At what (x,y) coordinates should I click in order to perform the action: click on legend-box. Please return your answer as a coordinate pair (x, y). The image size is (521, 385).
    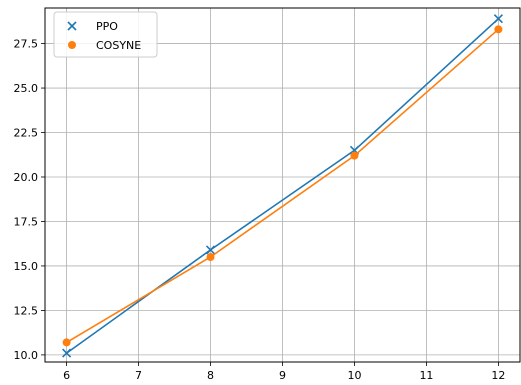
    Looking at the image, I should click on (105, 34).